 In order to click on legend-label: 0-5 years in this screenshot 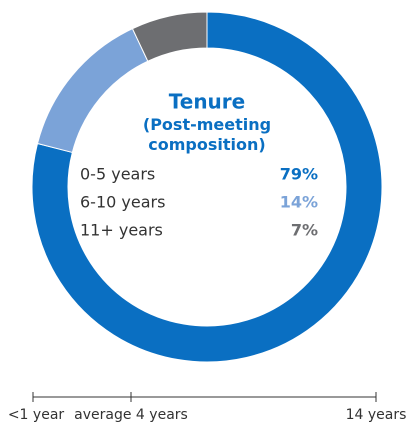, I will do `click(117, 174)`.